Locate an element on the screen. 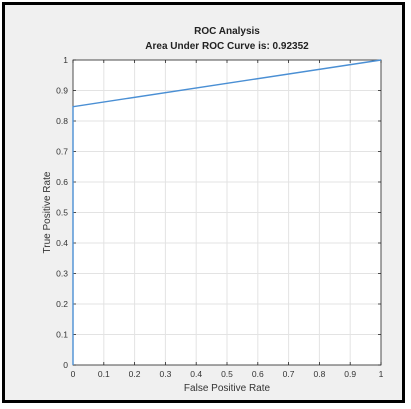  x-tick-label: 0.2 is located at coordinates (135, 374).